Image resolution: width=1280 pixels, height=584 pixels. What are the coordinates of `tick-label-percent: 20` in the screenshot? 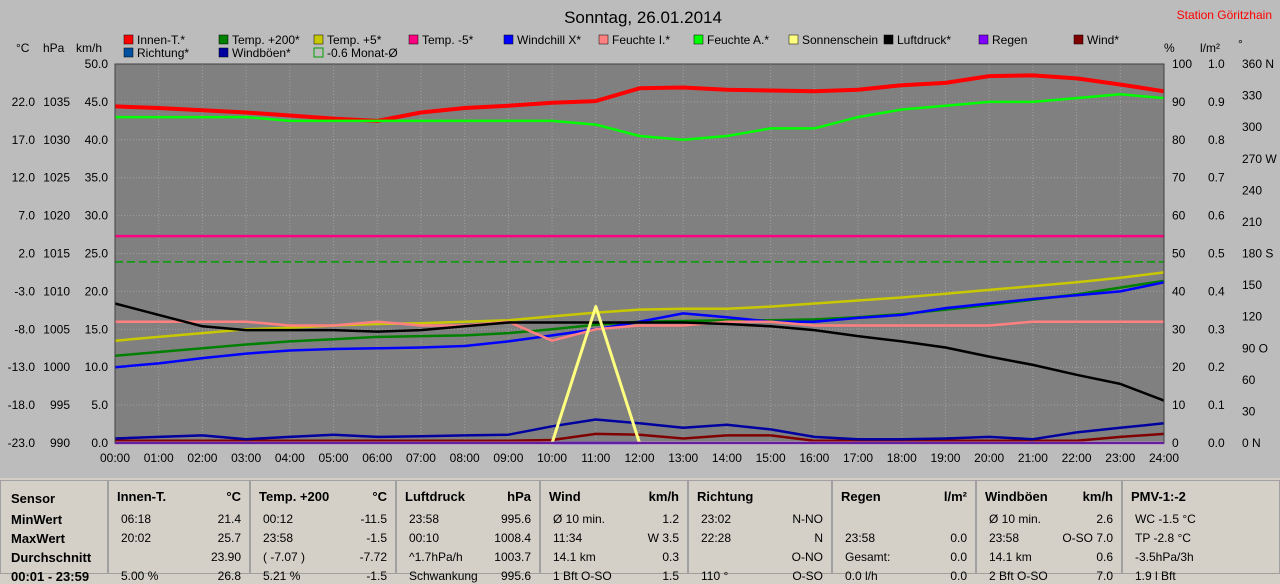 It's located at (1179, 367).